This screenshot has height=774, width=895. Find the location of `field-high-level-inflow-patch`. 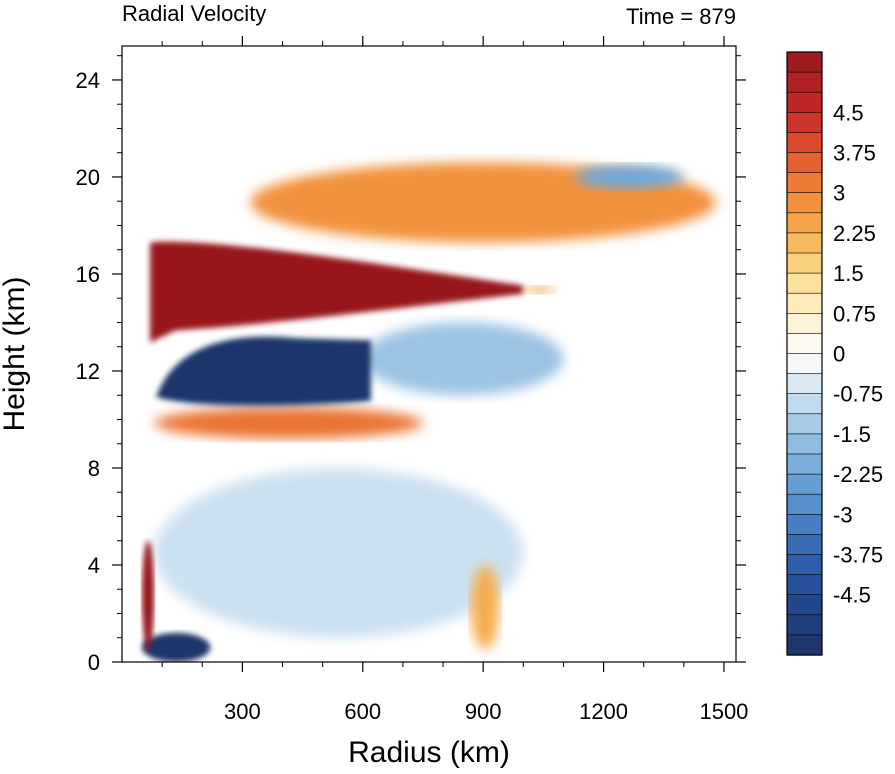

field-high-level-inflow-patch is located at coordinates (629, 177).